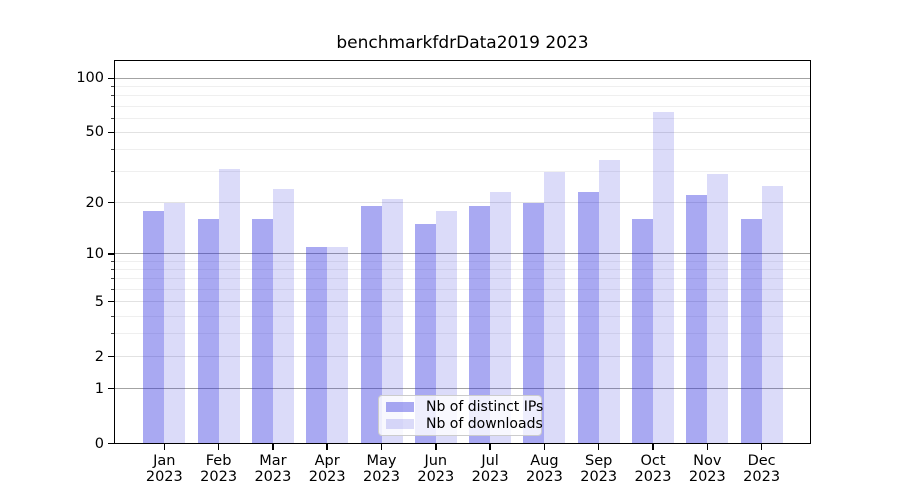 The width and height of the screenshot is (900, 500). I want to click on x-tick-label: Jun 2023, so click(436, 469).